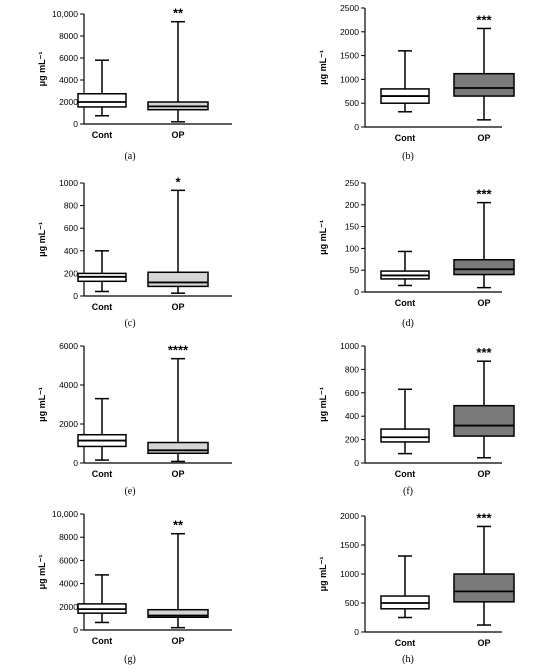  I want to click on y-tick-label: 250, so click(352, 183).